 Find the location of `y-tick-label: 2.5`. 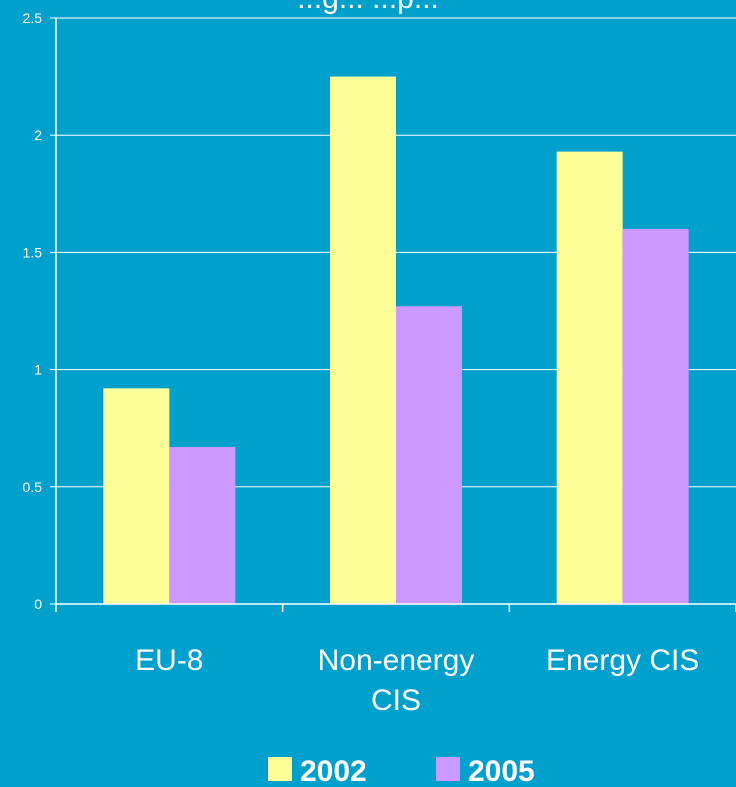

y-tick-label: 2.5 is located at coordinates (33, 18).